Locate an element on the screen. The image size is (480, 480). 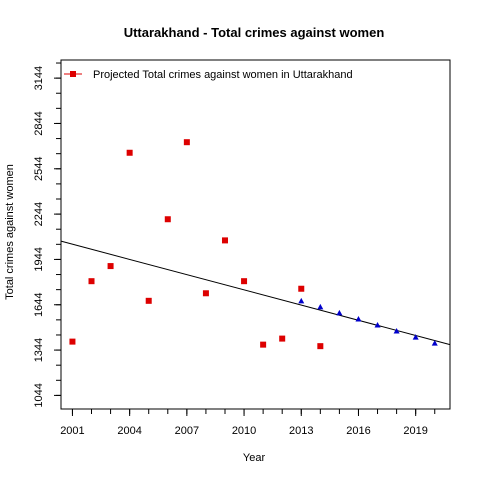
y-axis: 1044 1344 1644 1944 2244 2544 2844 3144 is located at coordinates (47, 235).